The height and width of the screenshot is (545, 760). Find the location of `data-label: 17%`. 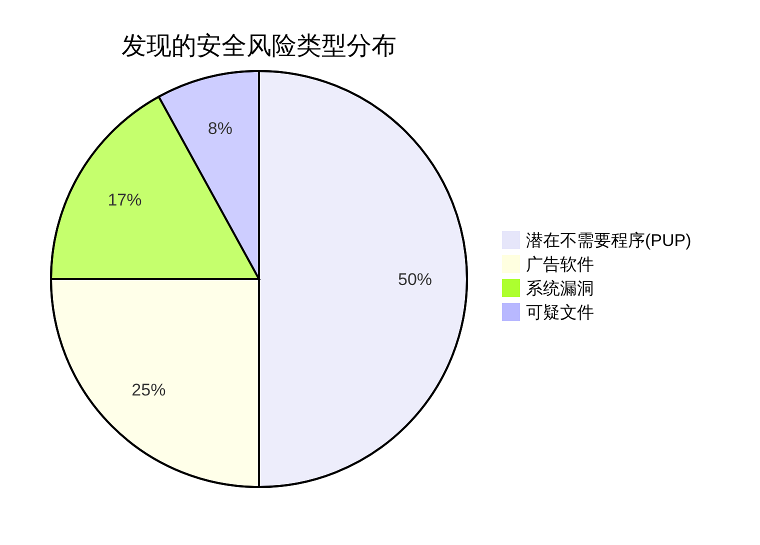

data-label: 17% is located at coordinates (125, 200).